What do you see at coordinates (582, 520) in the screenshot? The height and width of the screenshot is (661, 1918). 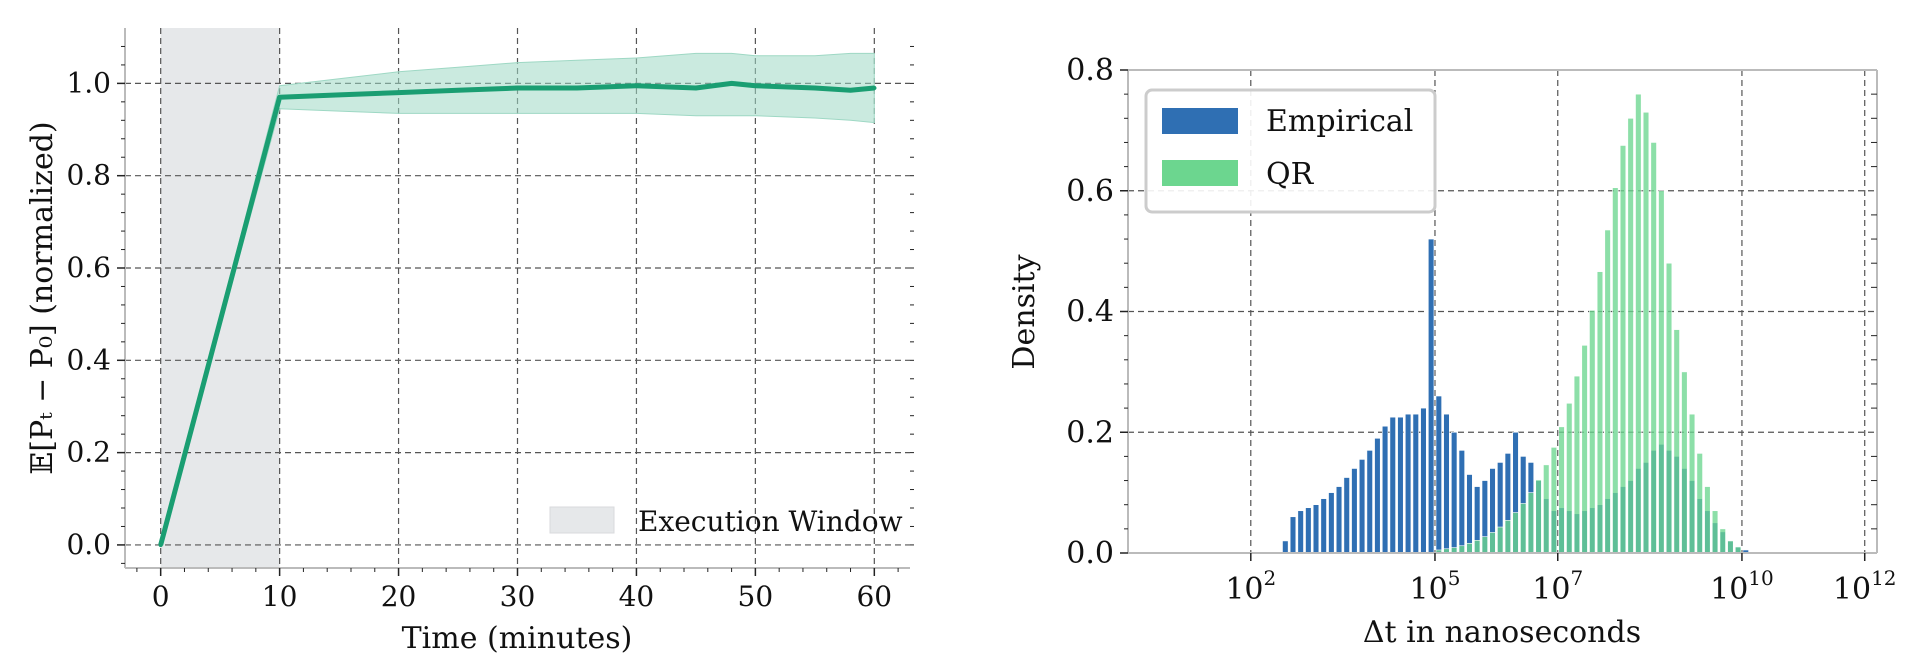 I see `legend-swatch-execution-window` at bounding box center [582, 520].